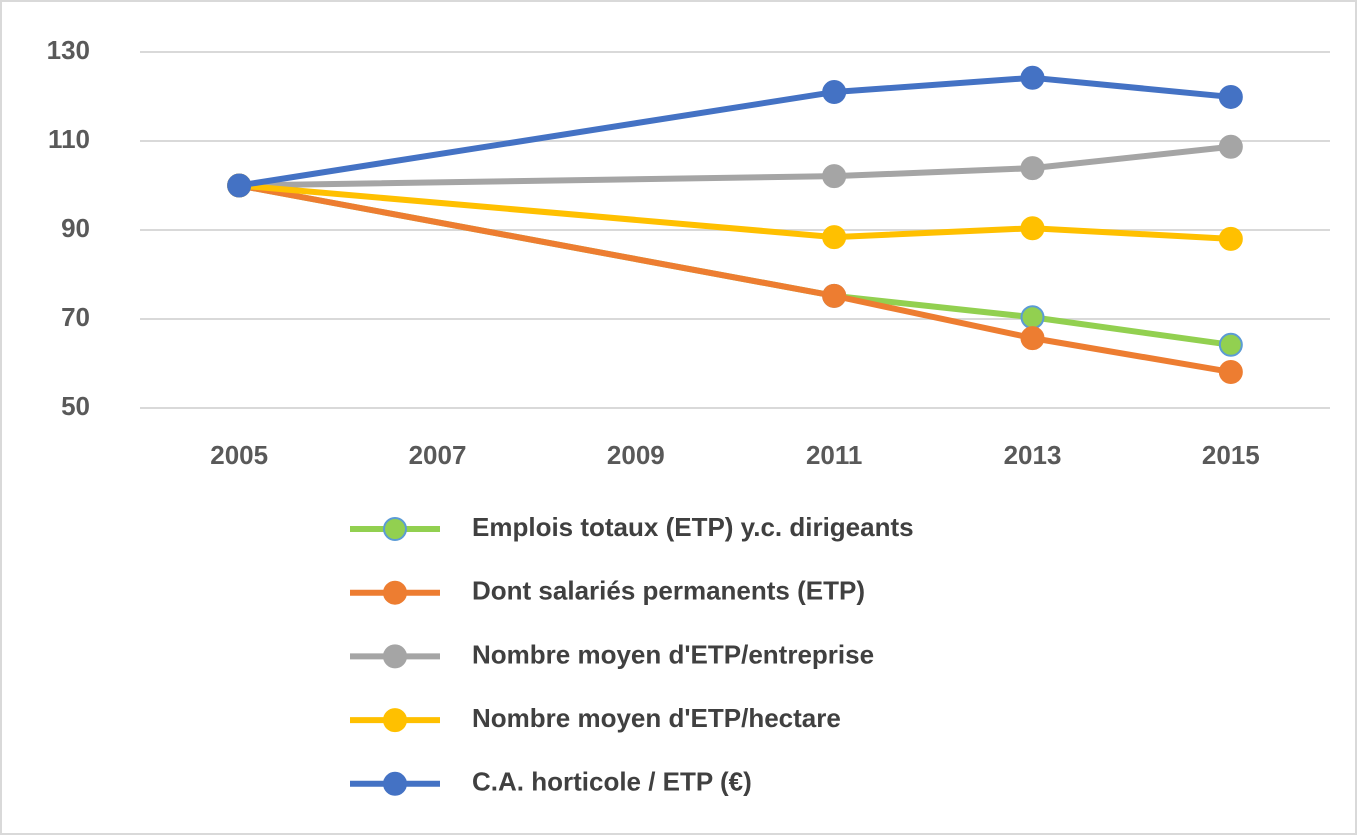  Describe the element at coordinates (68, 50) in the screenshot. I see `y-tick-label: 130` at that location.